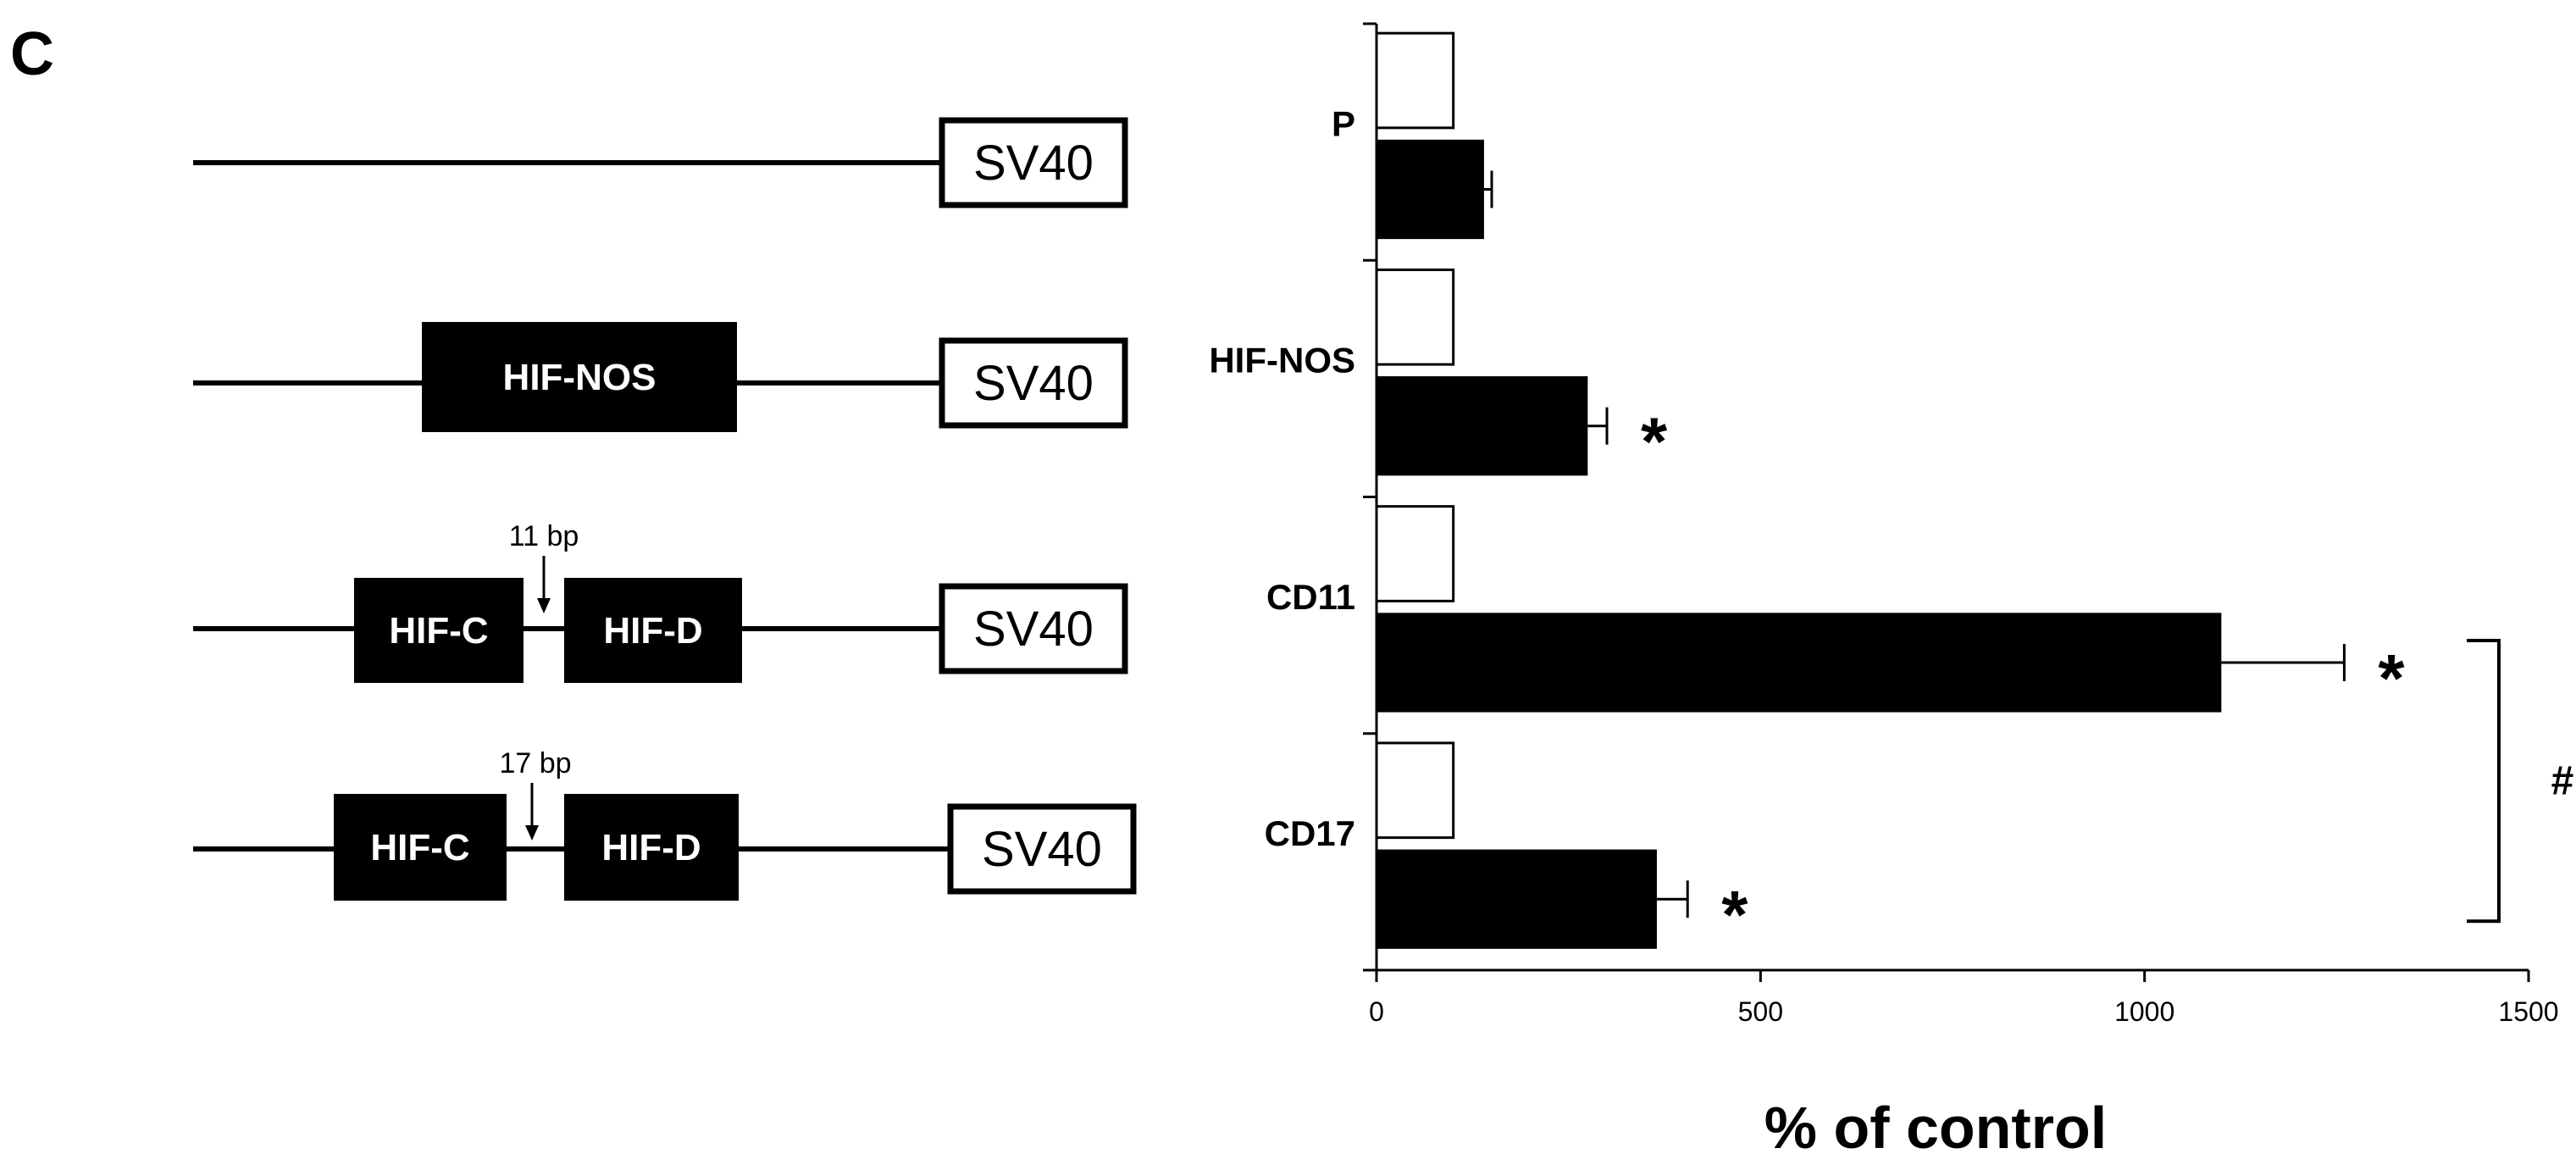 This screenshot has height=1165, width=2576. What do you see at coordinates (1760, 1012) in the screenshot?
I see `x-tick-label: 500` at bounding box center [1760, 1012].